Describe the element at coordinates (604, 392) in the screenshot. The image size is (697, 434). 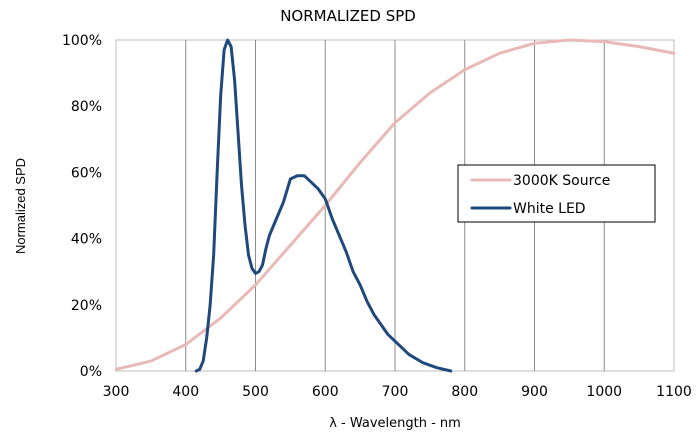
I see `x-tick-label: 1000` at that location.